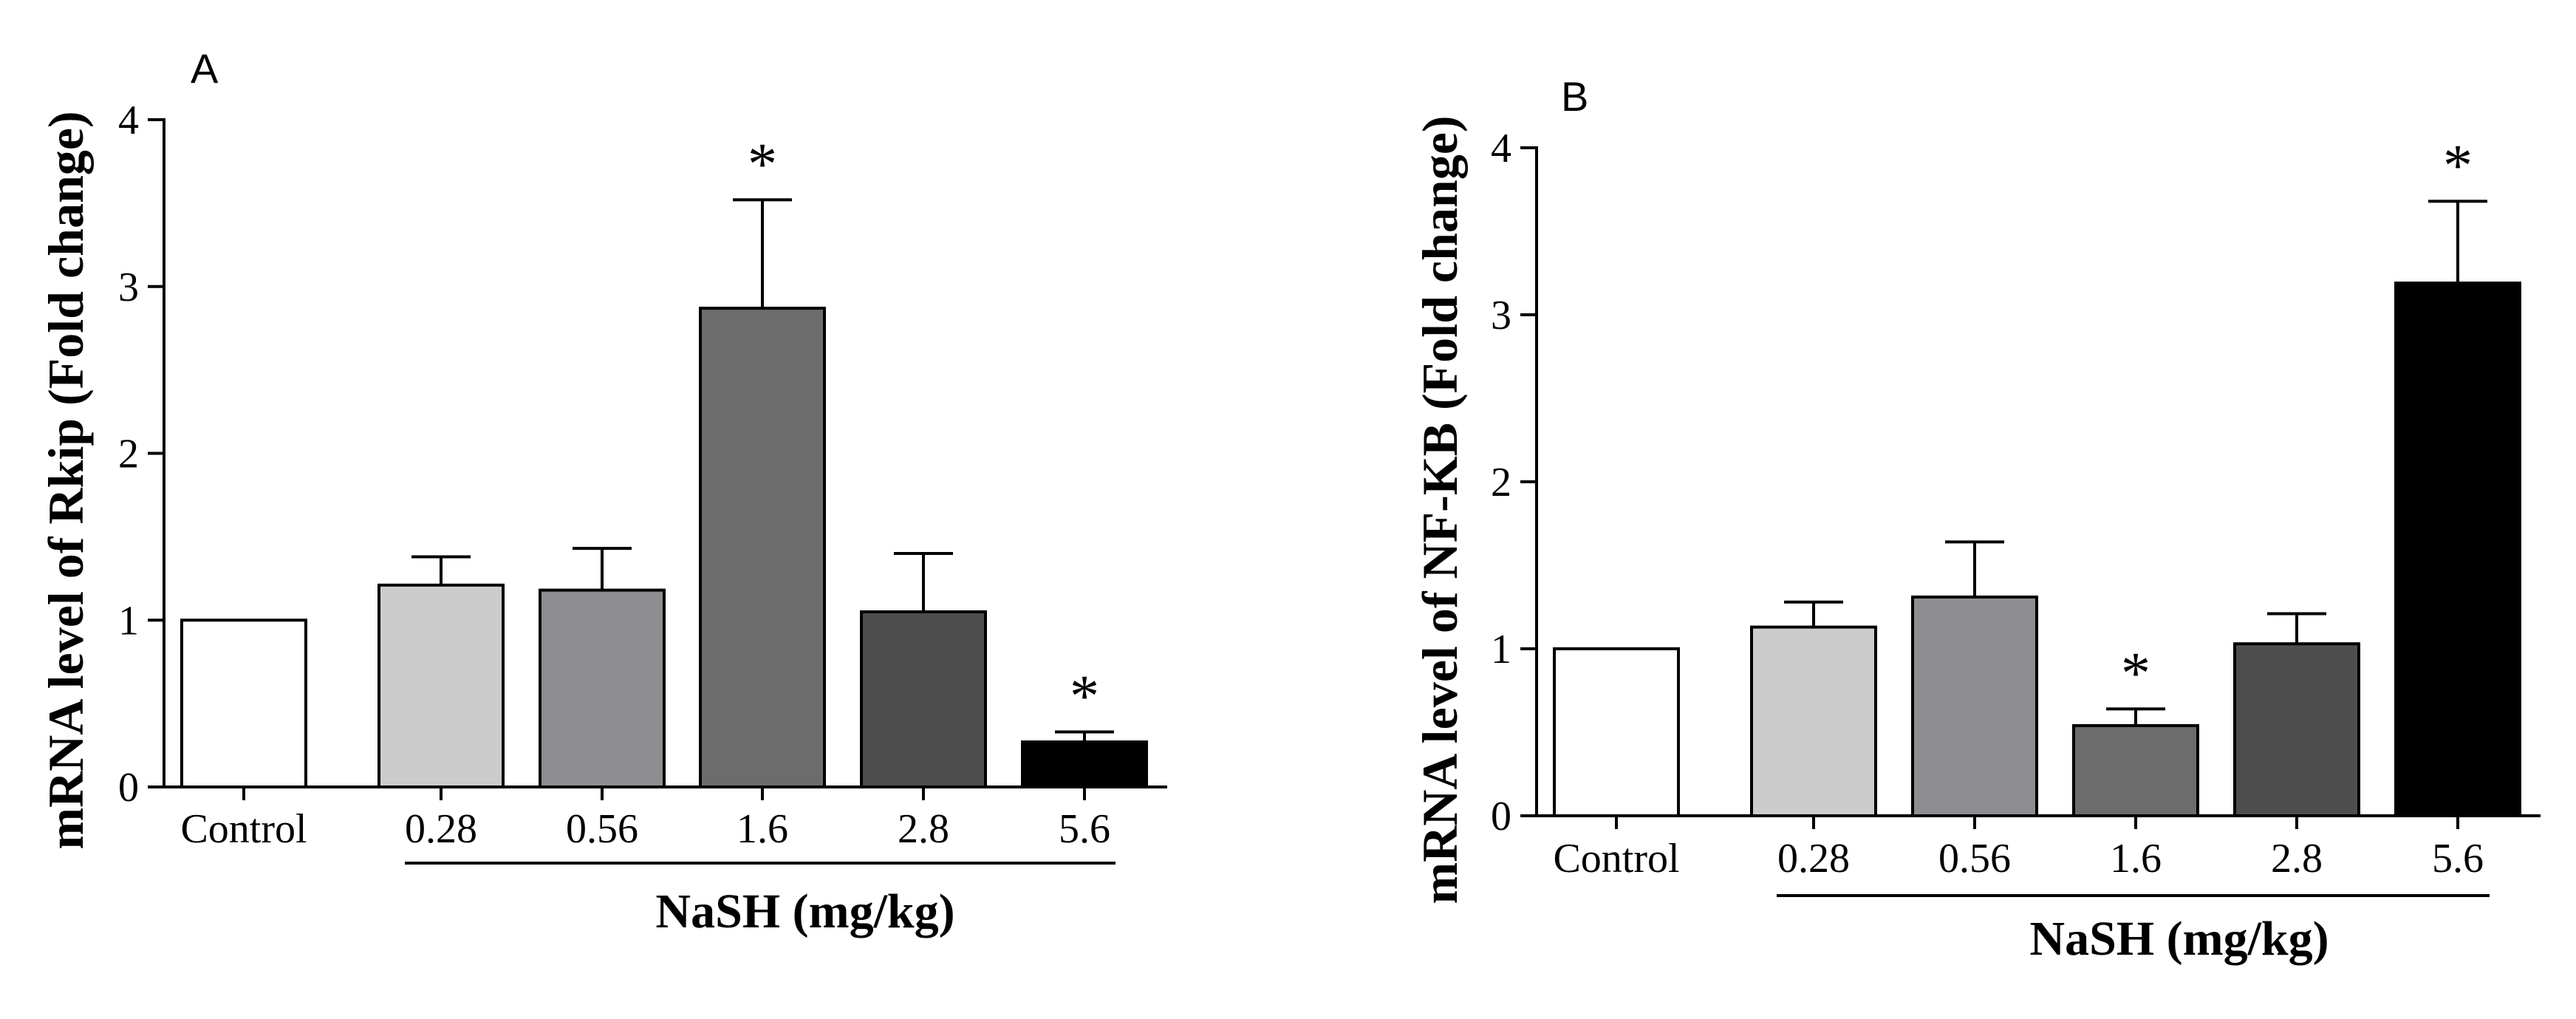 The height and width of the screenshot is (1019, 2576). Describe the element at coordinates (66, 480) in the screenshot. I see `panel-a-y-axis-title: mRNA level of Rkip (Fold change)` at that location.